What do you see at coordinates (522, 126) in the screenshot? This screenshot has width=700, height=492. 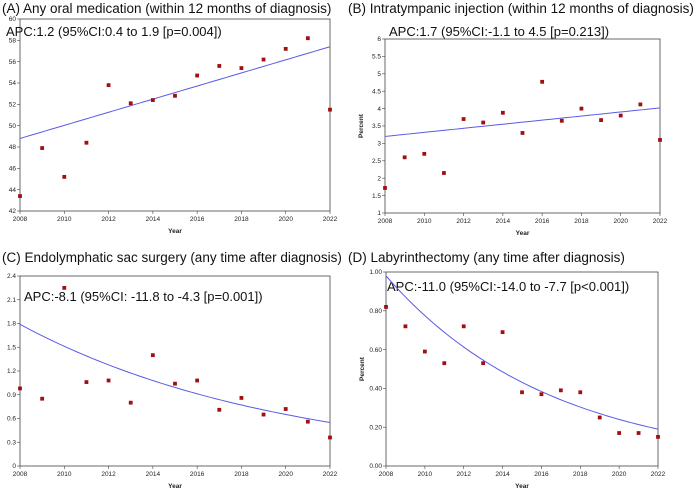 I see `plot-area` at bounding box center [522, 126].